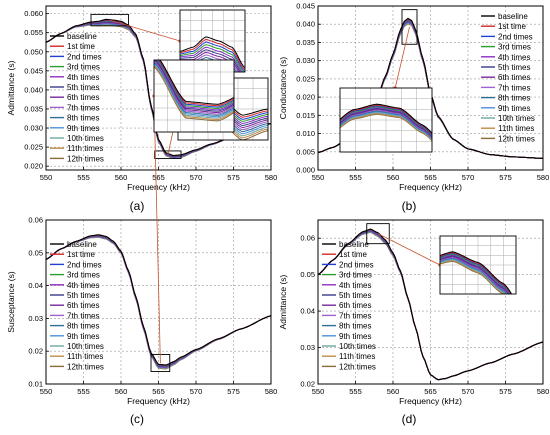  I want to click on y-tick-label: 0.02, so click(307, 384).